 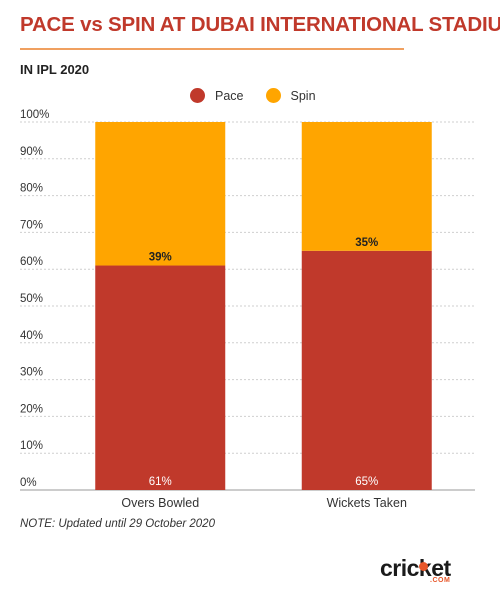 What do you see at coordinates (160, 258) in the screenshot?
I see `data-label-spin-0: 39%` at bounding box center [160, 258].